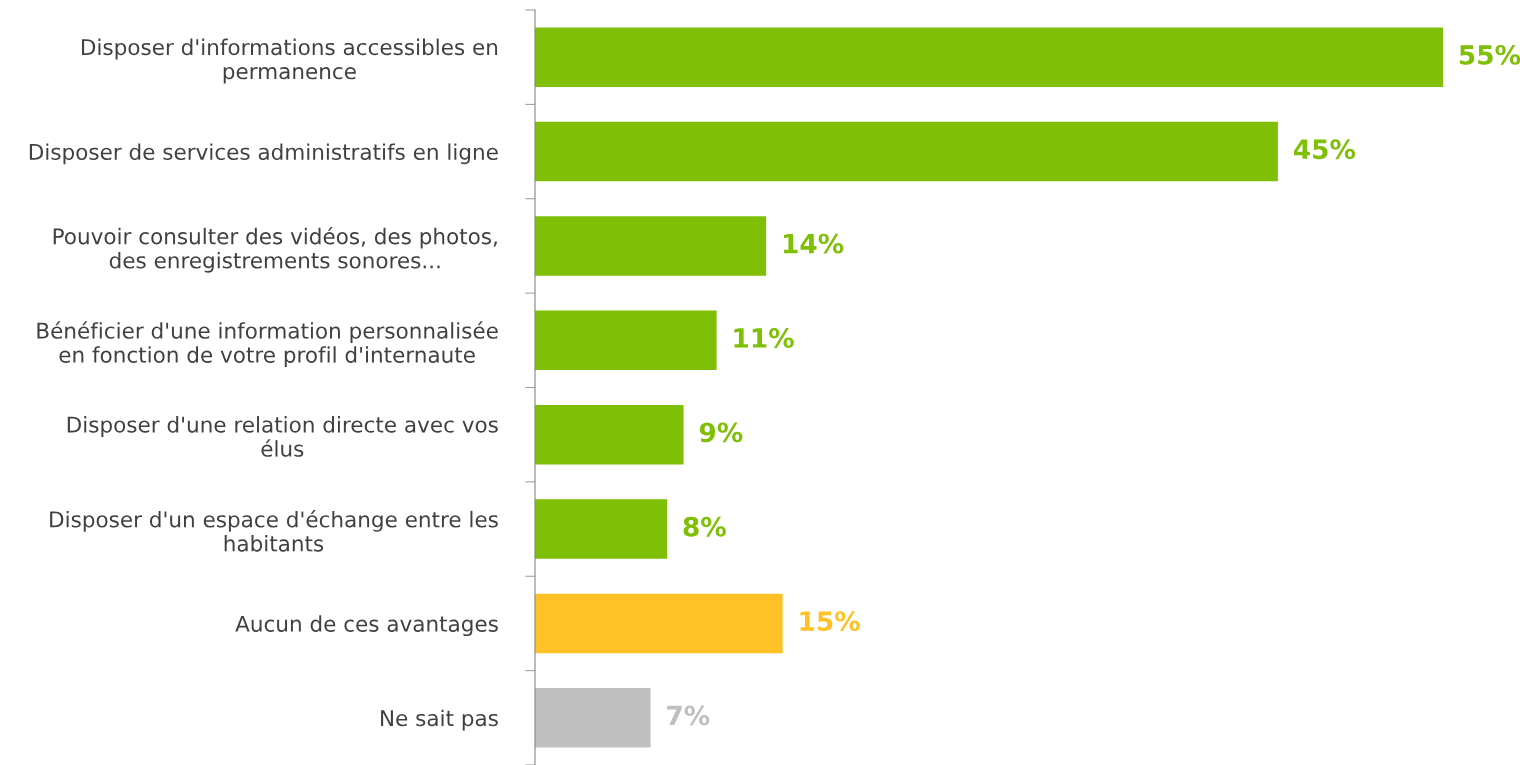 The width and height of the screenshot is (1520, 765). What do you see at coordinates (721, 432) in the screenshot?
I see `data-label: 9%` at bounding box center [721, 432].